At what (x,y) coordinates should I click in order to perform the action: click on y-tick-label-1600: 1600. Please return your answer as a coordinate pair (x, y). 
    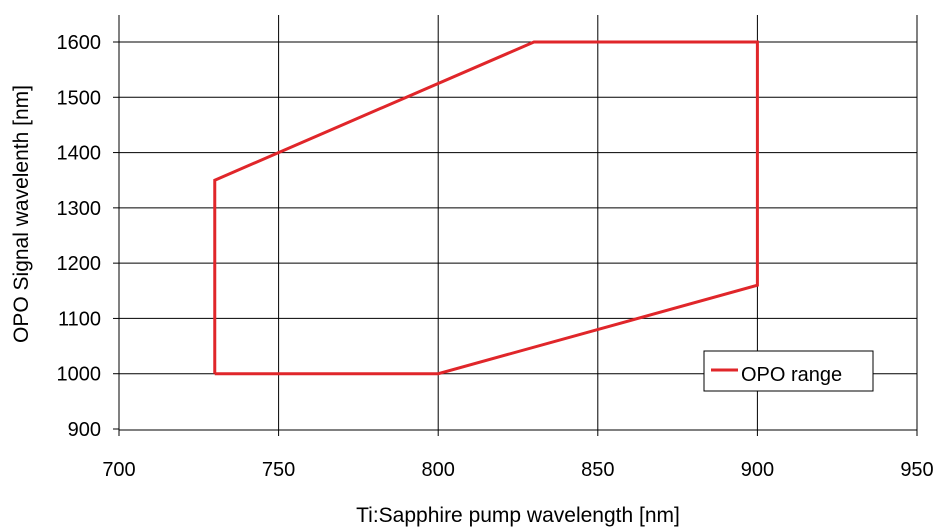
    Looking at the image, I should click on (79, 43).